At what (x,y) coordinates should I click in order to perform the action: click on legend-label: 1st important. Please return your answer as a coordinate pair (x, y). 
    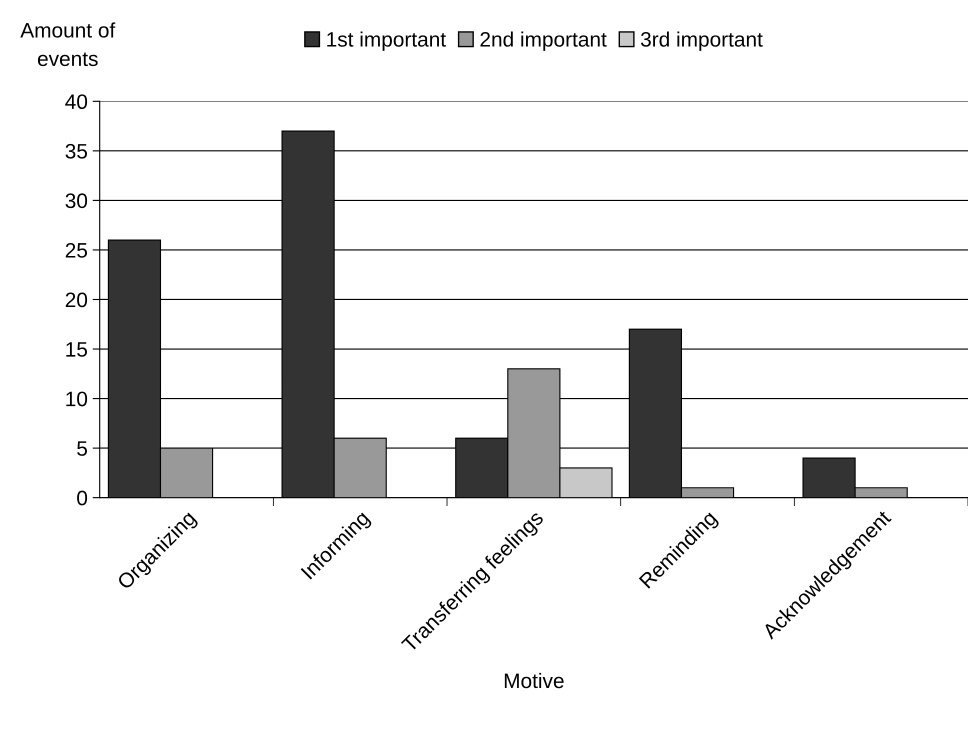
    Looking at the image, I should click on (386, 41).